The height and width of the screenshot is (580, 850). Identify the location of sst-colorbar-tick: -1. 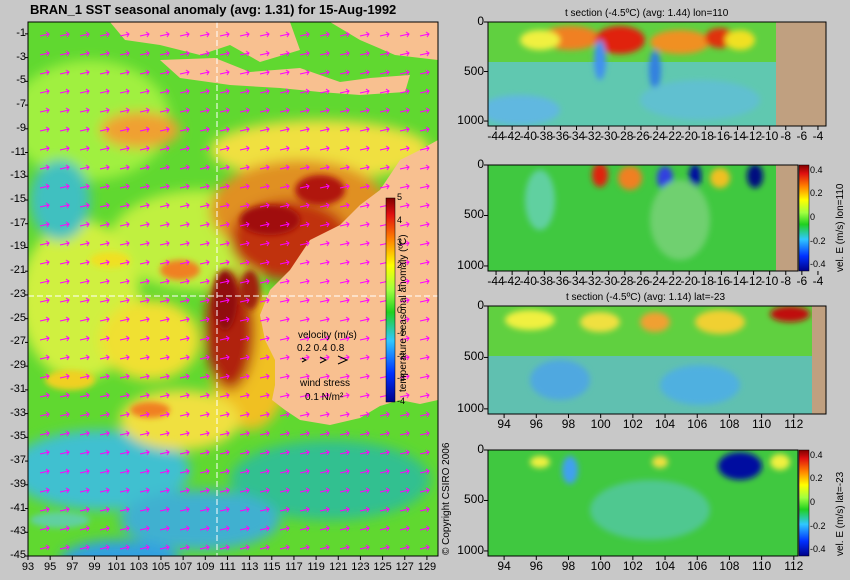
(401, 333).